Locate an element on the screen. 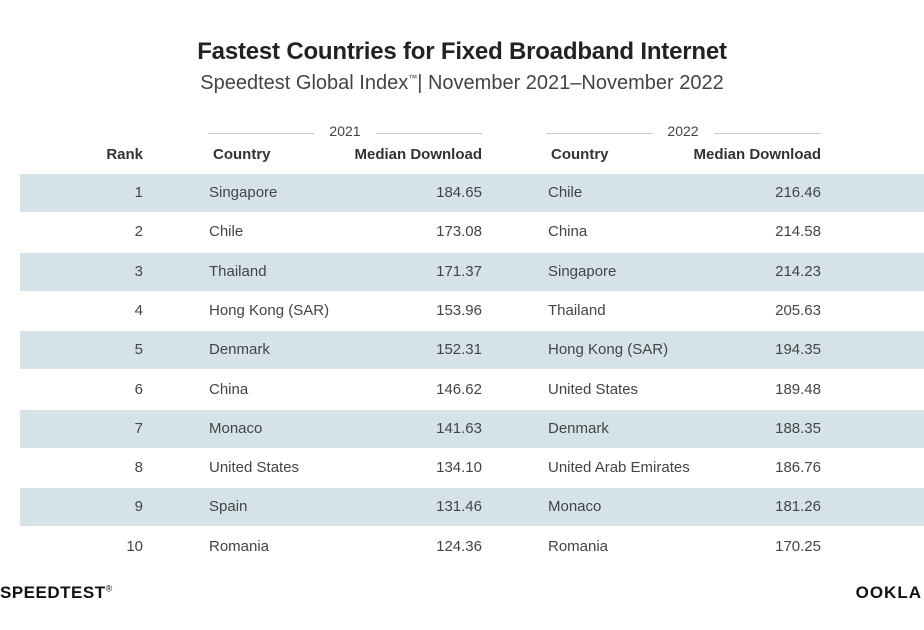 Image resolution: width=924 pixels, height=630 pixels. download-2021-cell: 131.46 is located at coordinates (459, 506).